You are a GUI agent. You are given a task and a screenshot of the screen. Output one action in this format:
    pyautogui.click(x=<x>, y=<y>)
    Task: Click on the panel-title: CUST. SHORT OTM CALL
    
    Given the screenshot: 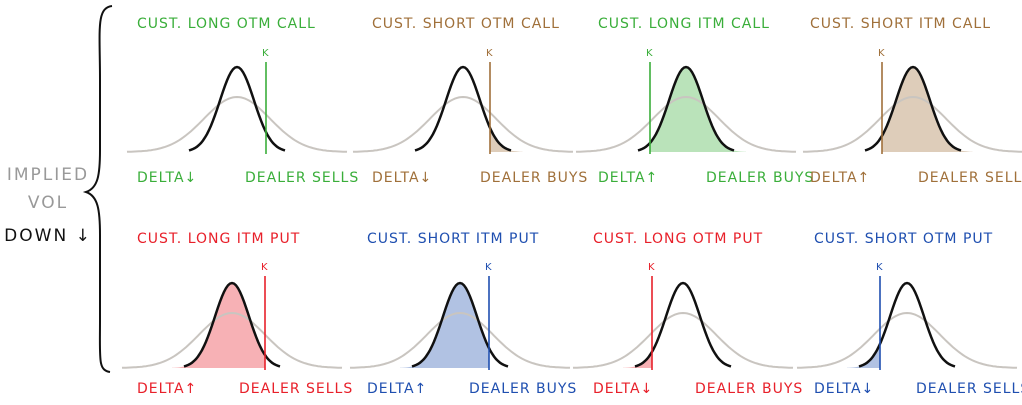 What is the action you would take?
    pyautogui.click(x=466, y=24)
    